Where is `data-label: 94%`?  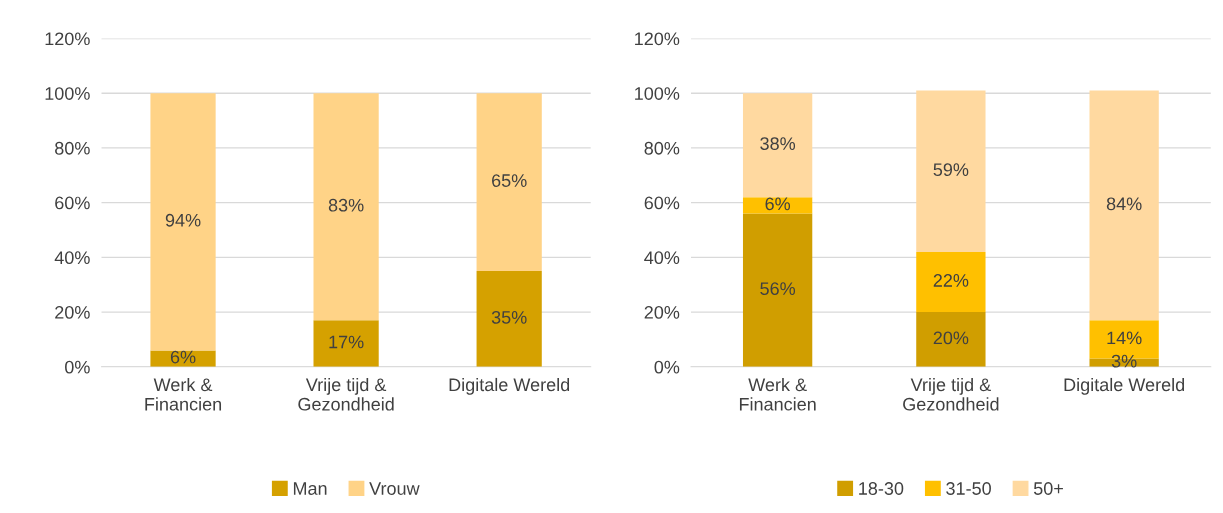
data-label: 94% is located at coordinates (183, 220).